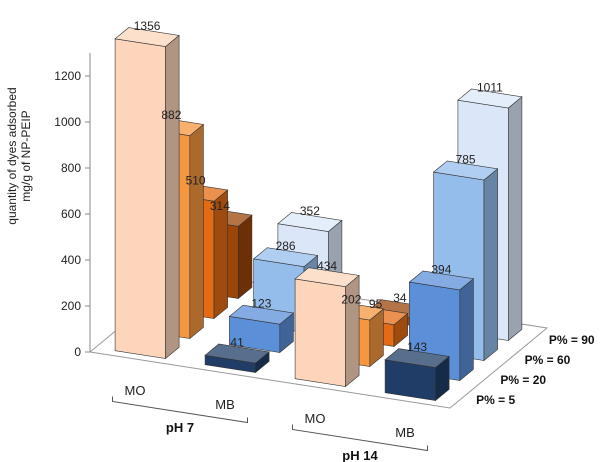  Describe the element at coordinates (351, 300) in the screenshot. I see `data-label: 202` at that location.